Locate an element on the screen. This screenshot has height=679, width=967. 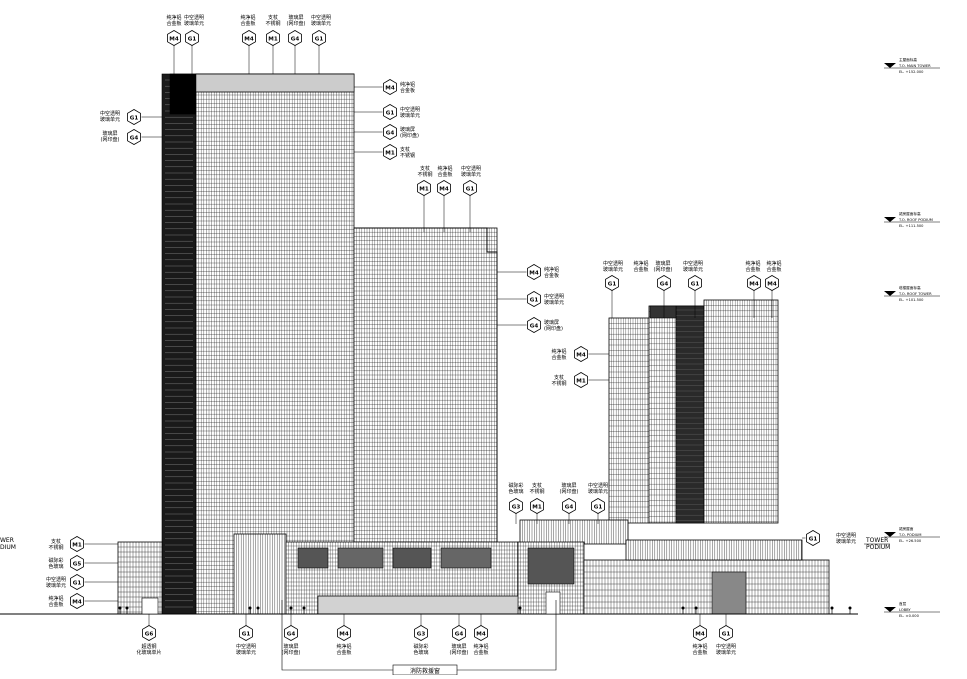
main-tower-crown is located at coordinates (275, 83).